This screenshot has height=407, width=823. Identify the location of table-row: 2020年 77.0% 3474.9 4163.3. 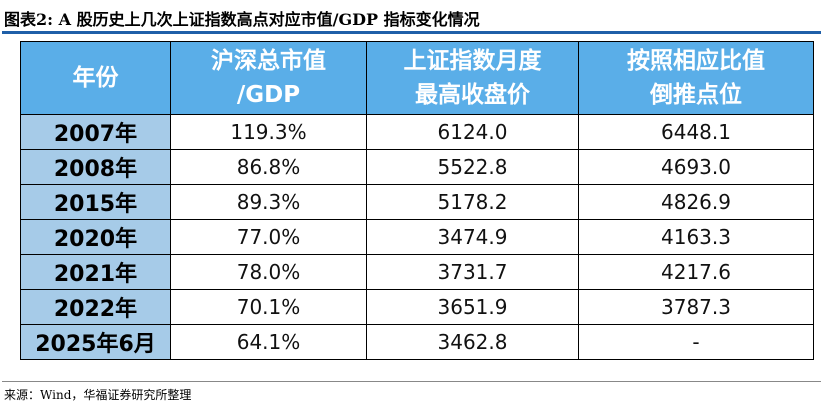
(417, 237).